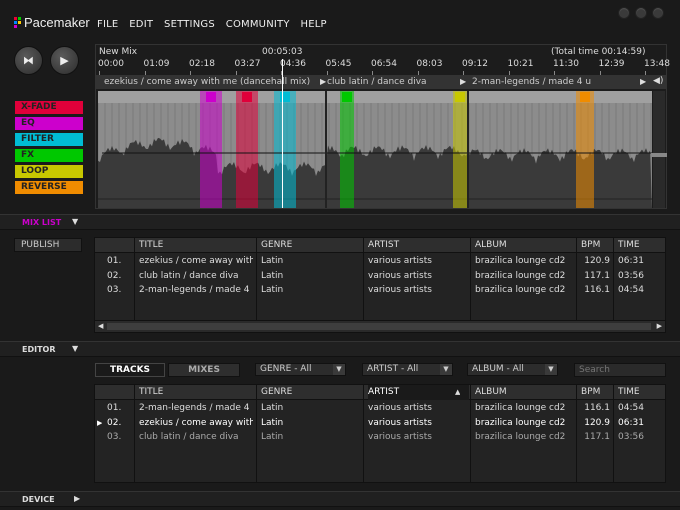  Describe the element at coordinates (520, 261) in the screenshot. I see `cell-album: brazilica lounge cd2` at that location.